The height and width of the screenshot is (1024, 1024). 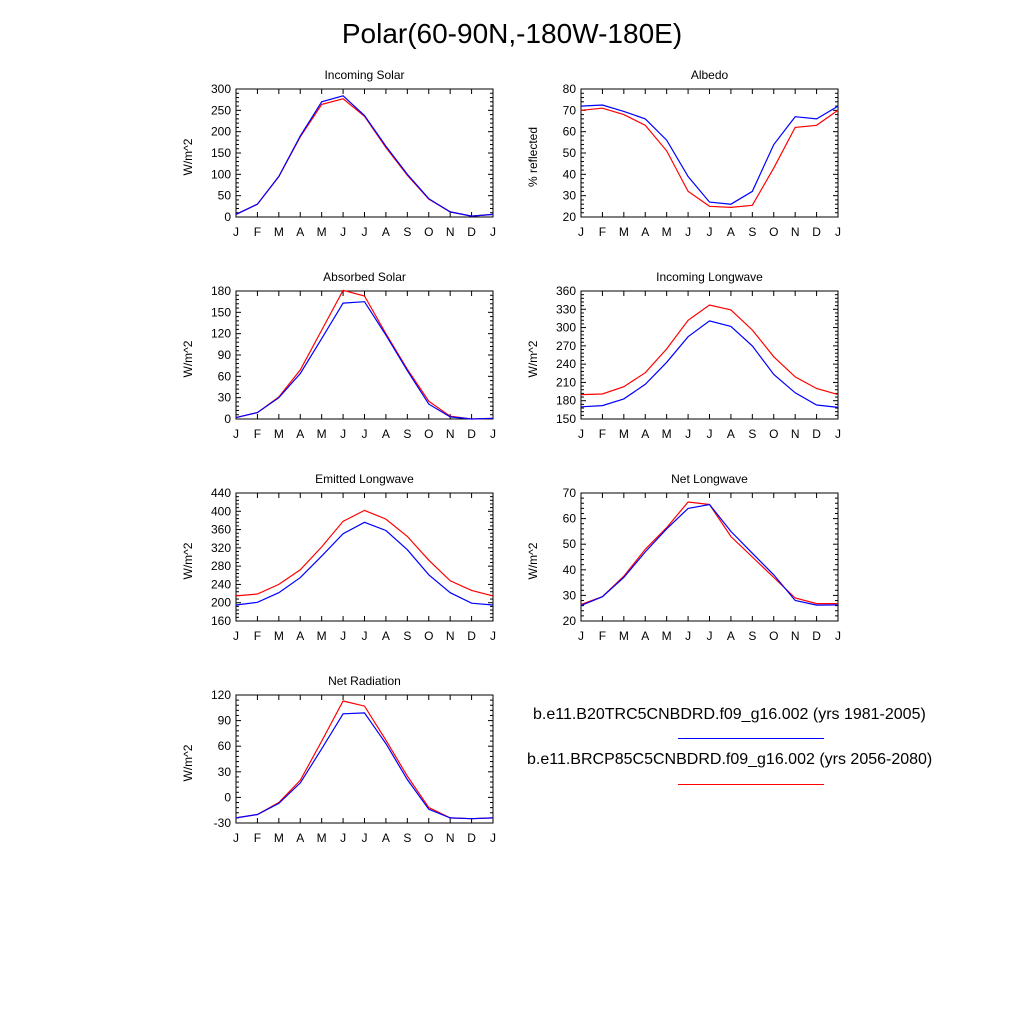 What do you see at coordinates (221, 548) in the screenshot?
I see `y-tick-label: 320` at bounding box center [221, 548].